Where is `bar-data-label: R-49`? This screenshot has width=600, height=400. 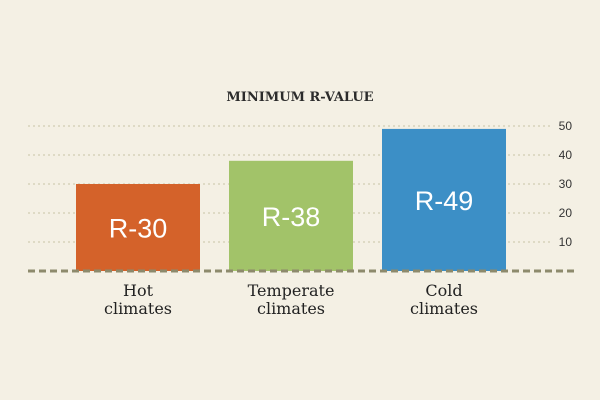 bar-data-label: R-49 is located at coordinates (444, 201).